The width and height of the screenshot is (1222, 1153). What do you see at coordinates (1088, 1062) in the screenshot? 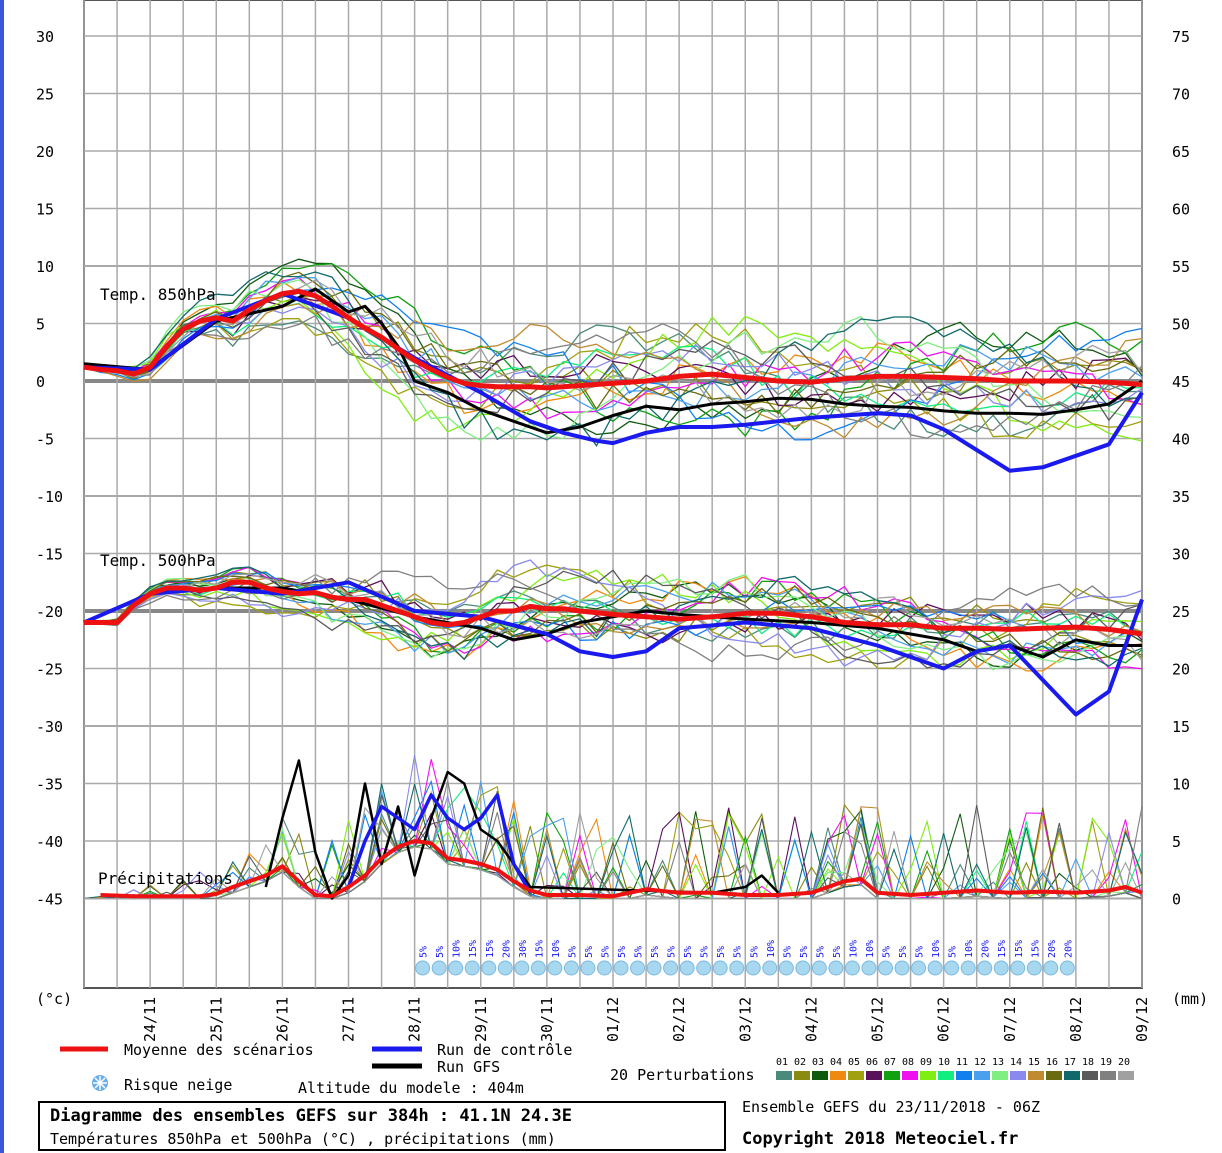
I see `perturbation-id-label: 18` at bounding box center [1088, 1062].